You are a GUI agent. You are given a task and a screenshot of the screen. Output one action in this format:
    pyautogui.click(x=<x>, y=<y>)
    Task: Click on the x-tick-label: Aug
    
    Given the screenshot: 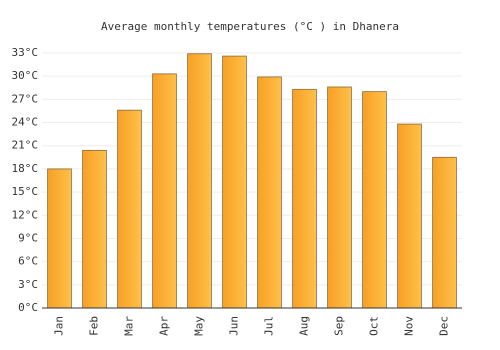 What is the action you would take?
    pyautogui.click(x=304, y=326)
    